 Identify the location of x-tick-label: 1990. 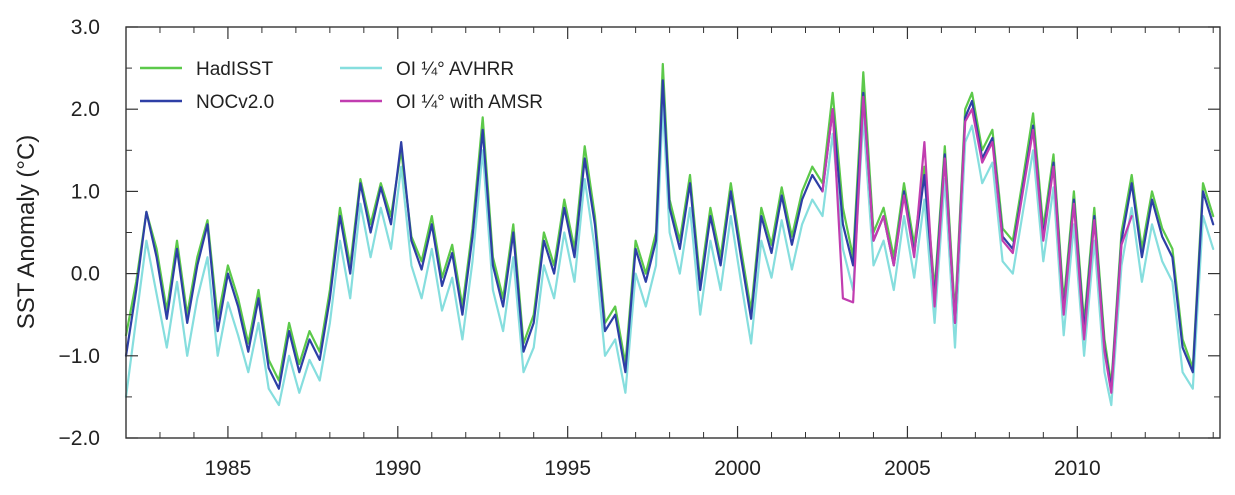
(397, 468).